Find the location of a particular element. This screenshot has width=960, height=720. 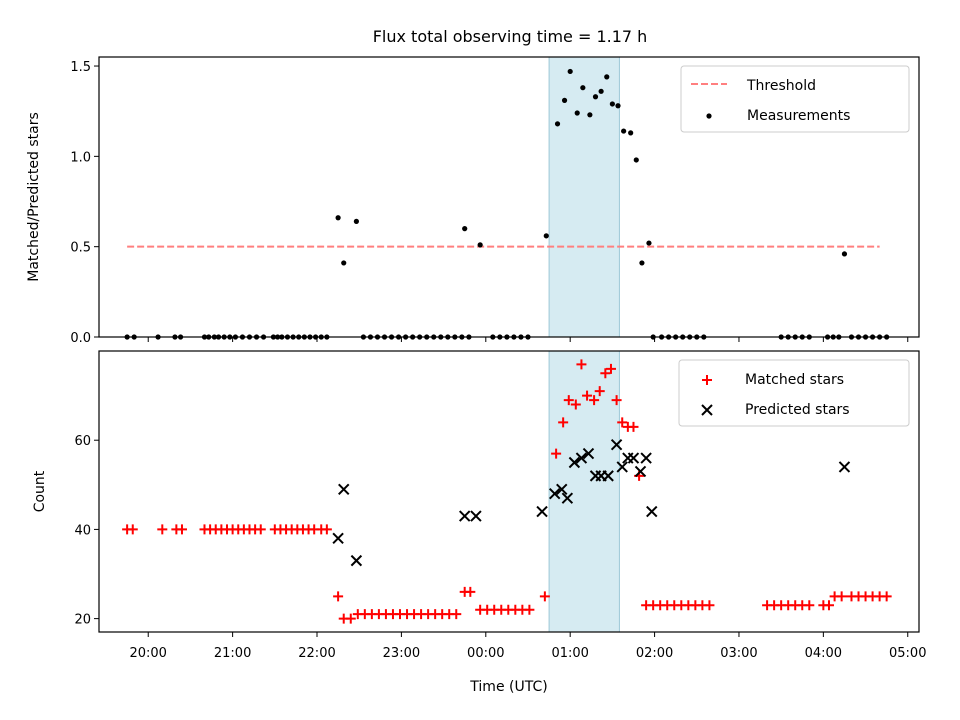

highlight-span is located at coordinates (584, 197).